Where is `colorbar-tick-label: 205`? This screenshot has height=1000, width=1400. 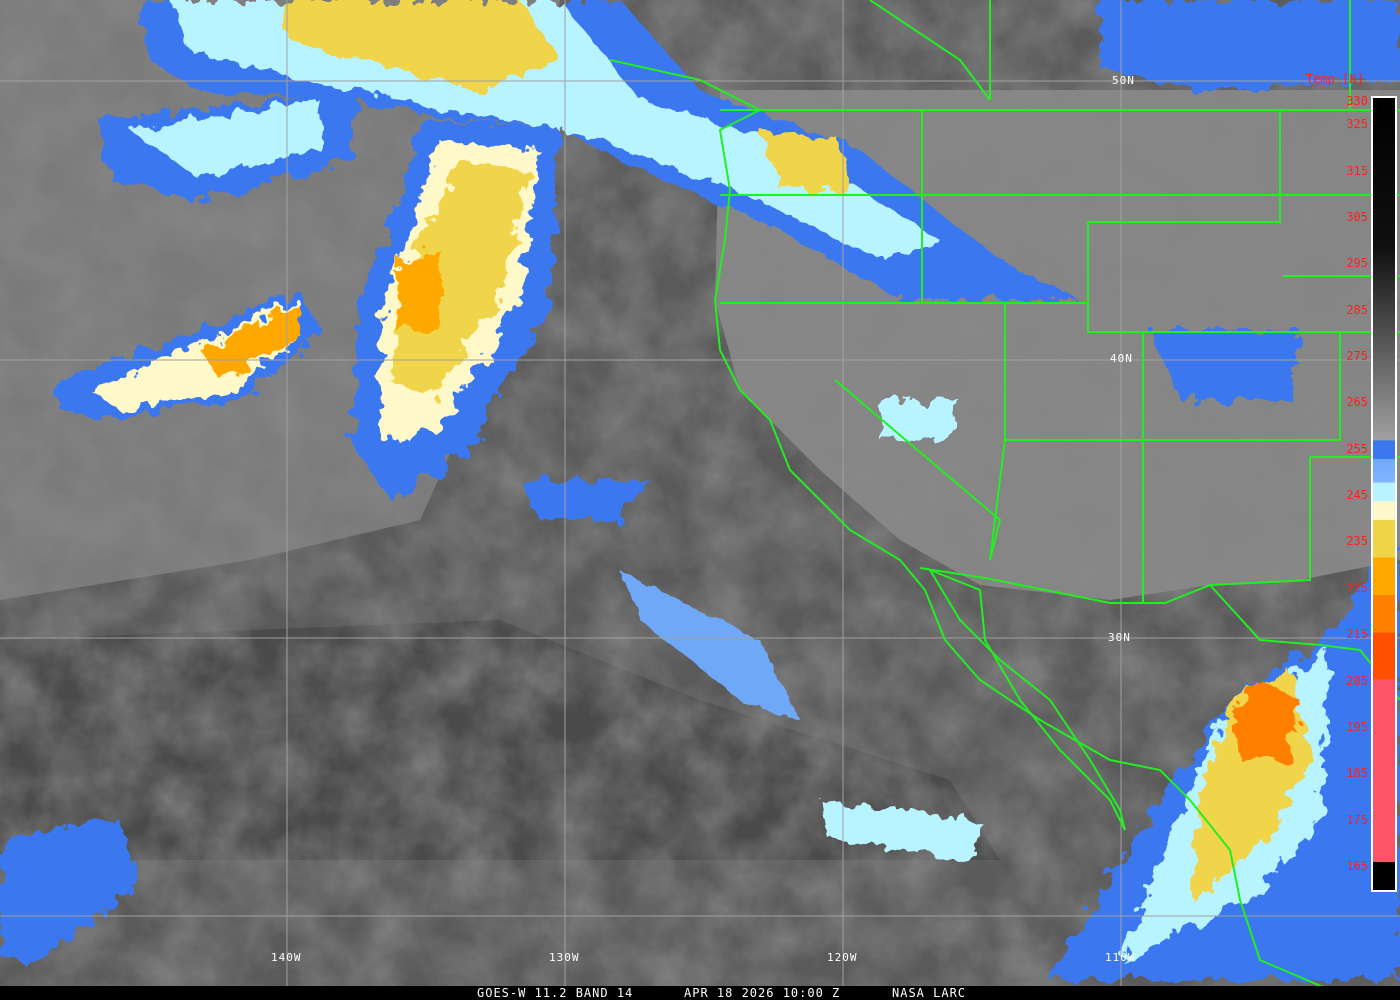 colorbar-tick-label: 205 is located at coordinates (1357, 680).